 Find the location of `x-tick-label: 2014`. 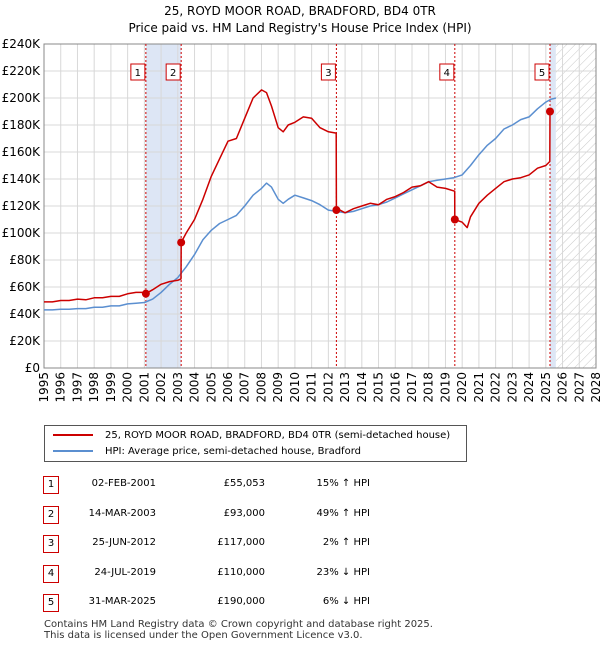

x-tick-label: 2014 is located at coordinates (362, 387).